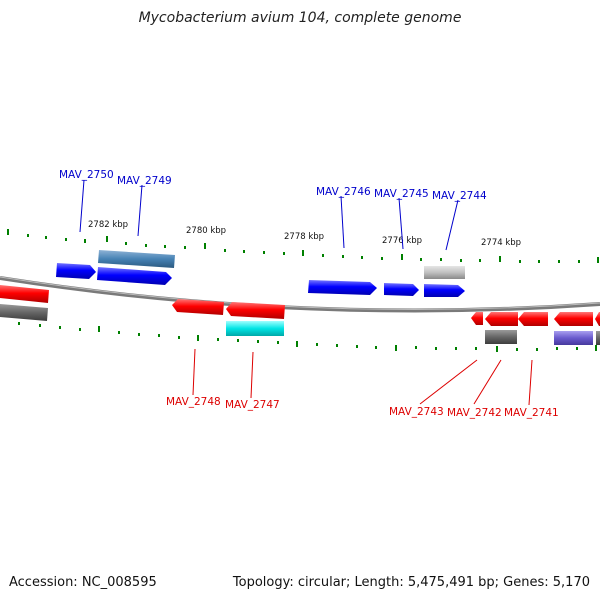  I want to click on reverse-strand-genes, so click(300, 305).